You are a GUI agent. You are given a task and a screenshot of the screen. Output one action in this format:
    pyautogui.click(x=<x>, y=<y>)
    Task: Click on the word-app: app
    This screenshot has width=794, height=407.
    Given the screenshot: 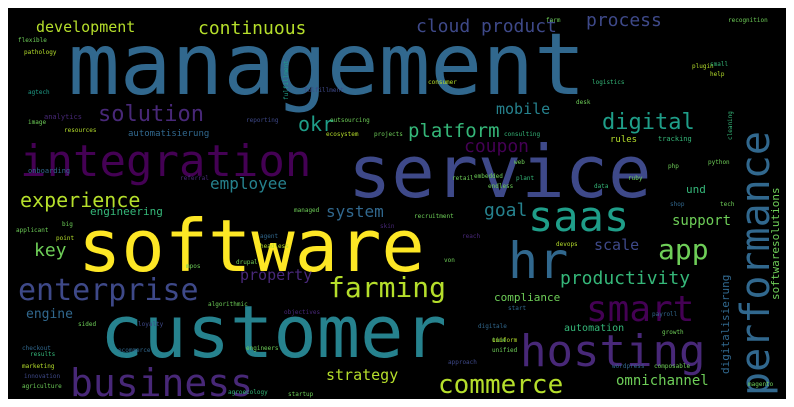 What is the action you would take?
    pyautogui.click(x=683, y=249)
    